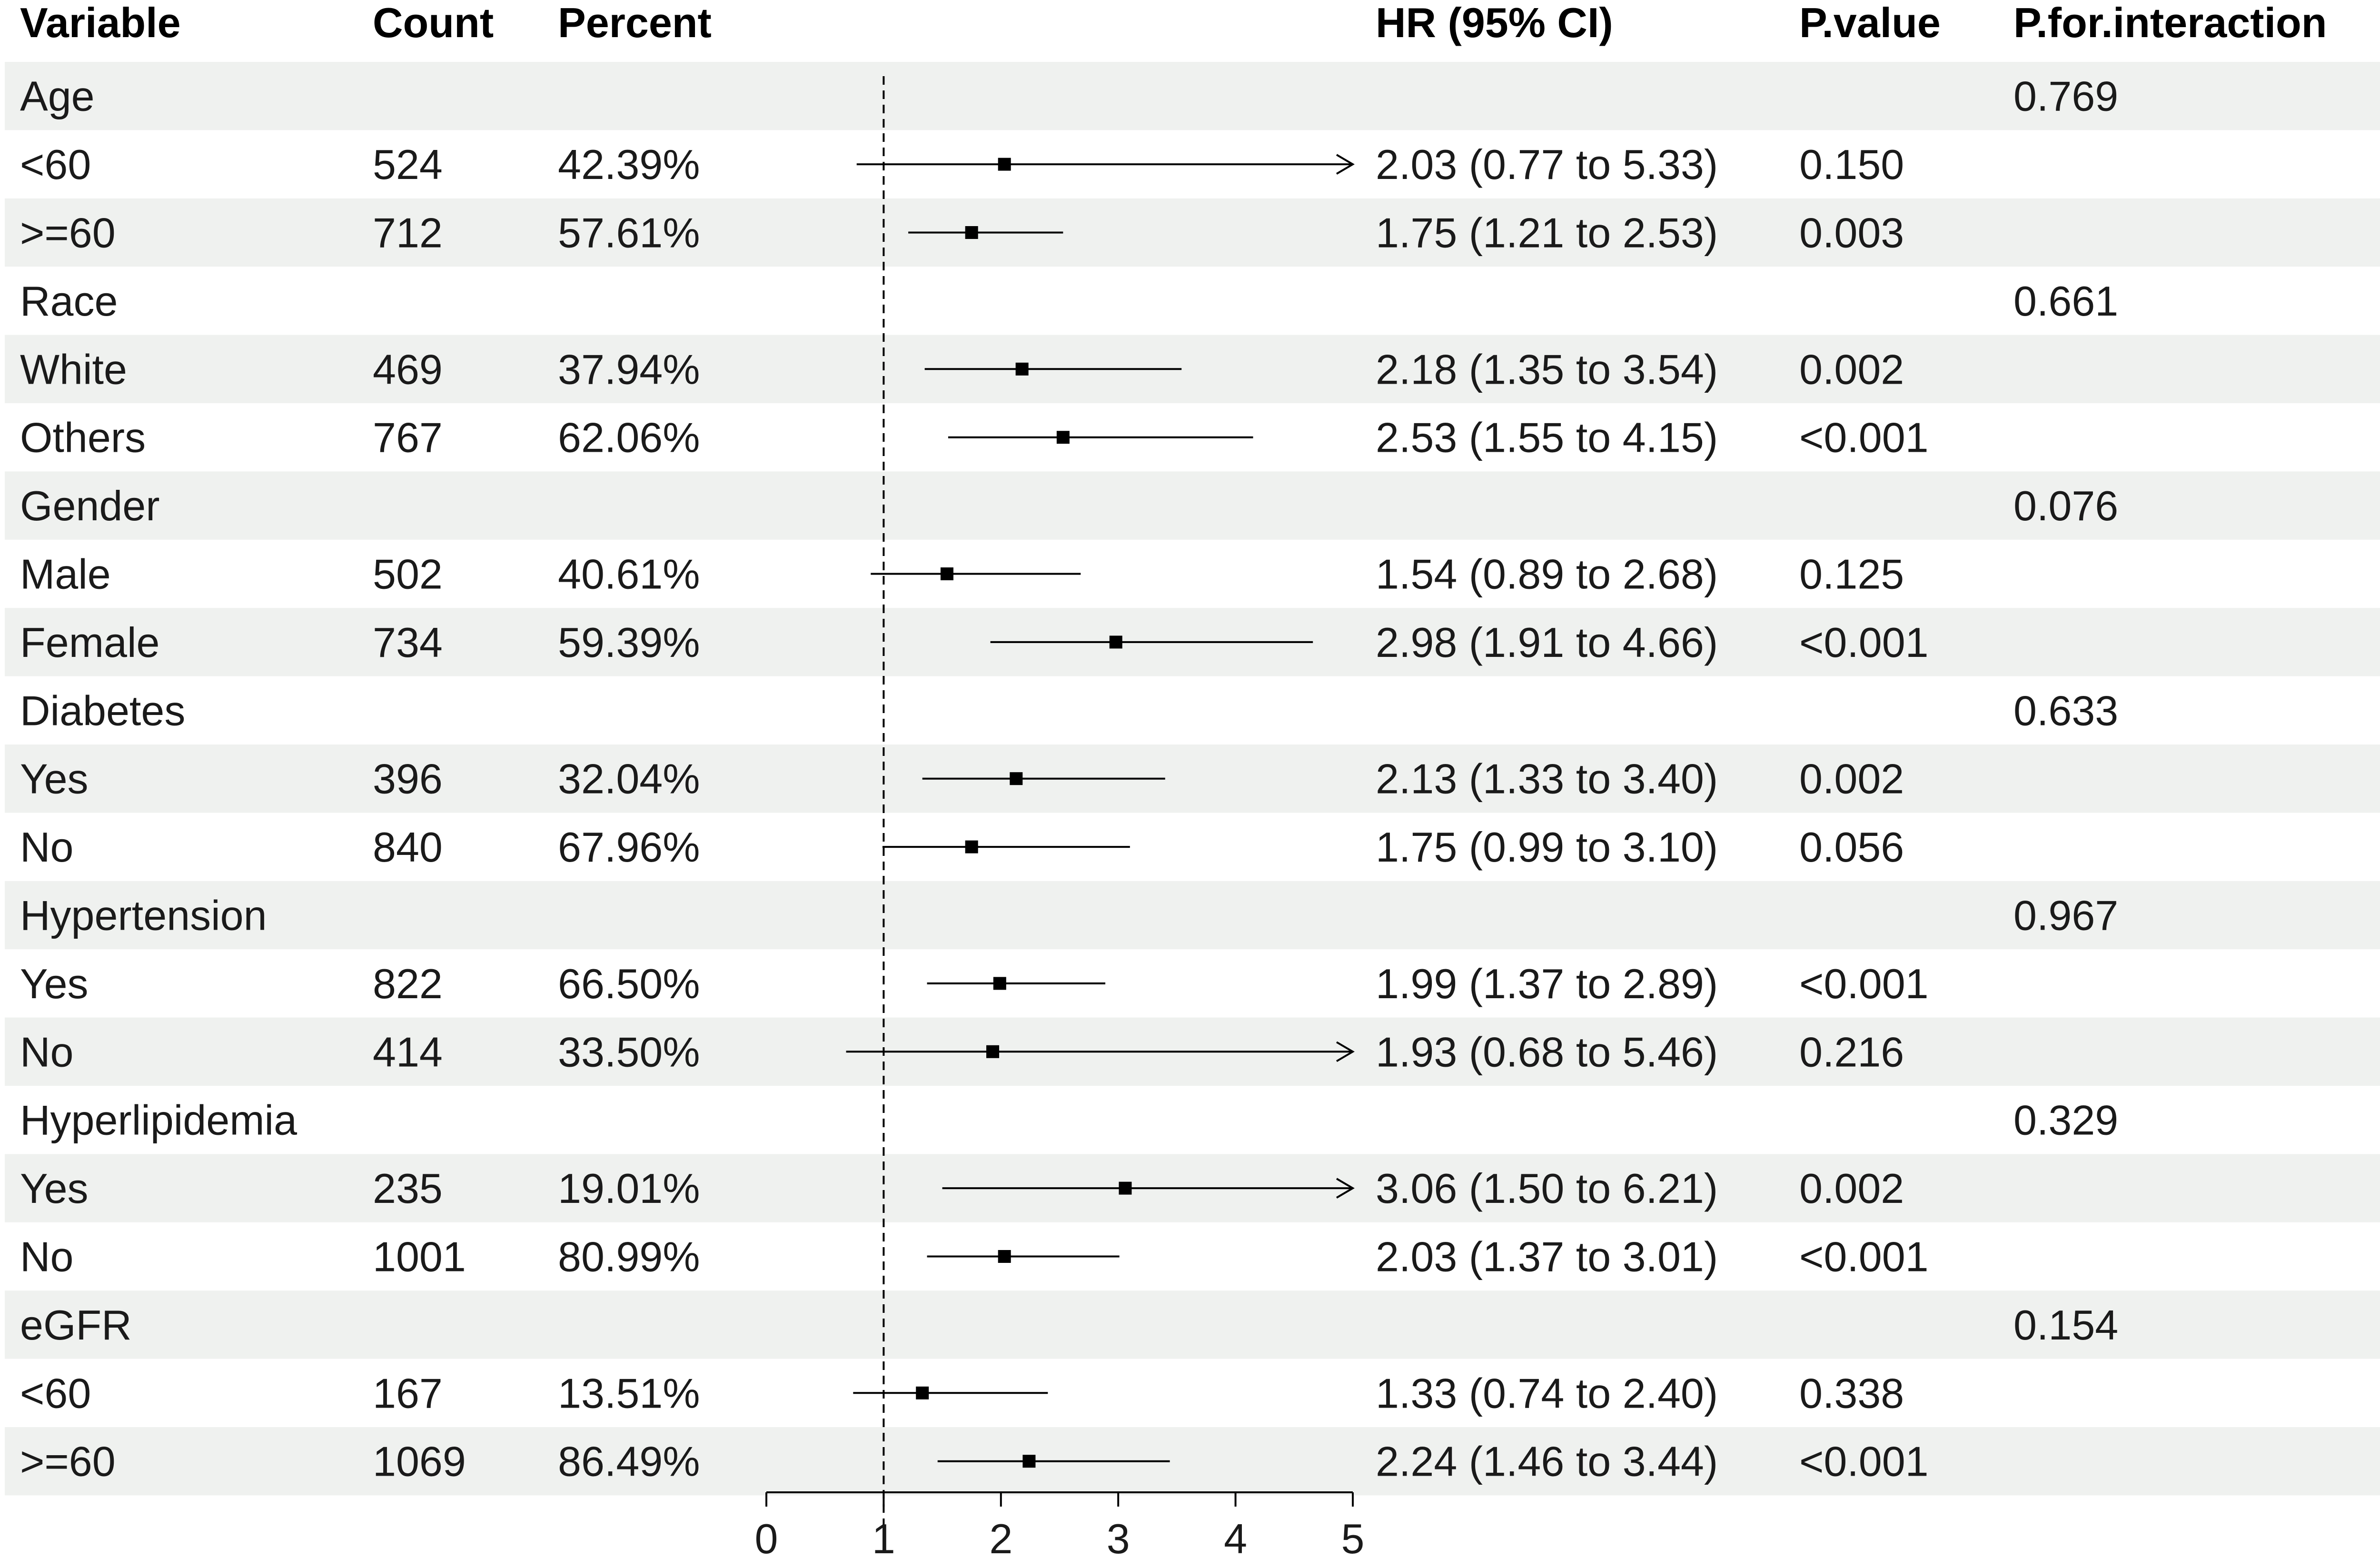  What do you see at coordinates (629, 1462) in the screenshot?
I see `percent-cell: 86.49%` at bounding box center [629, 1462].